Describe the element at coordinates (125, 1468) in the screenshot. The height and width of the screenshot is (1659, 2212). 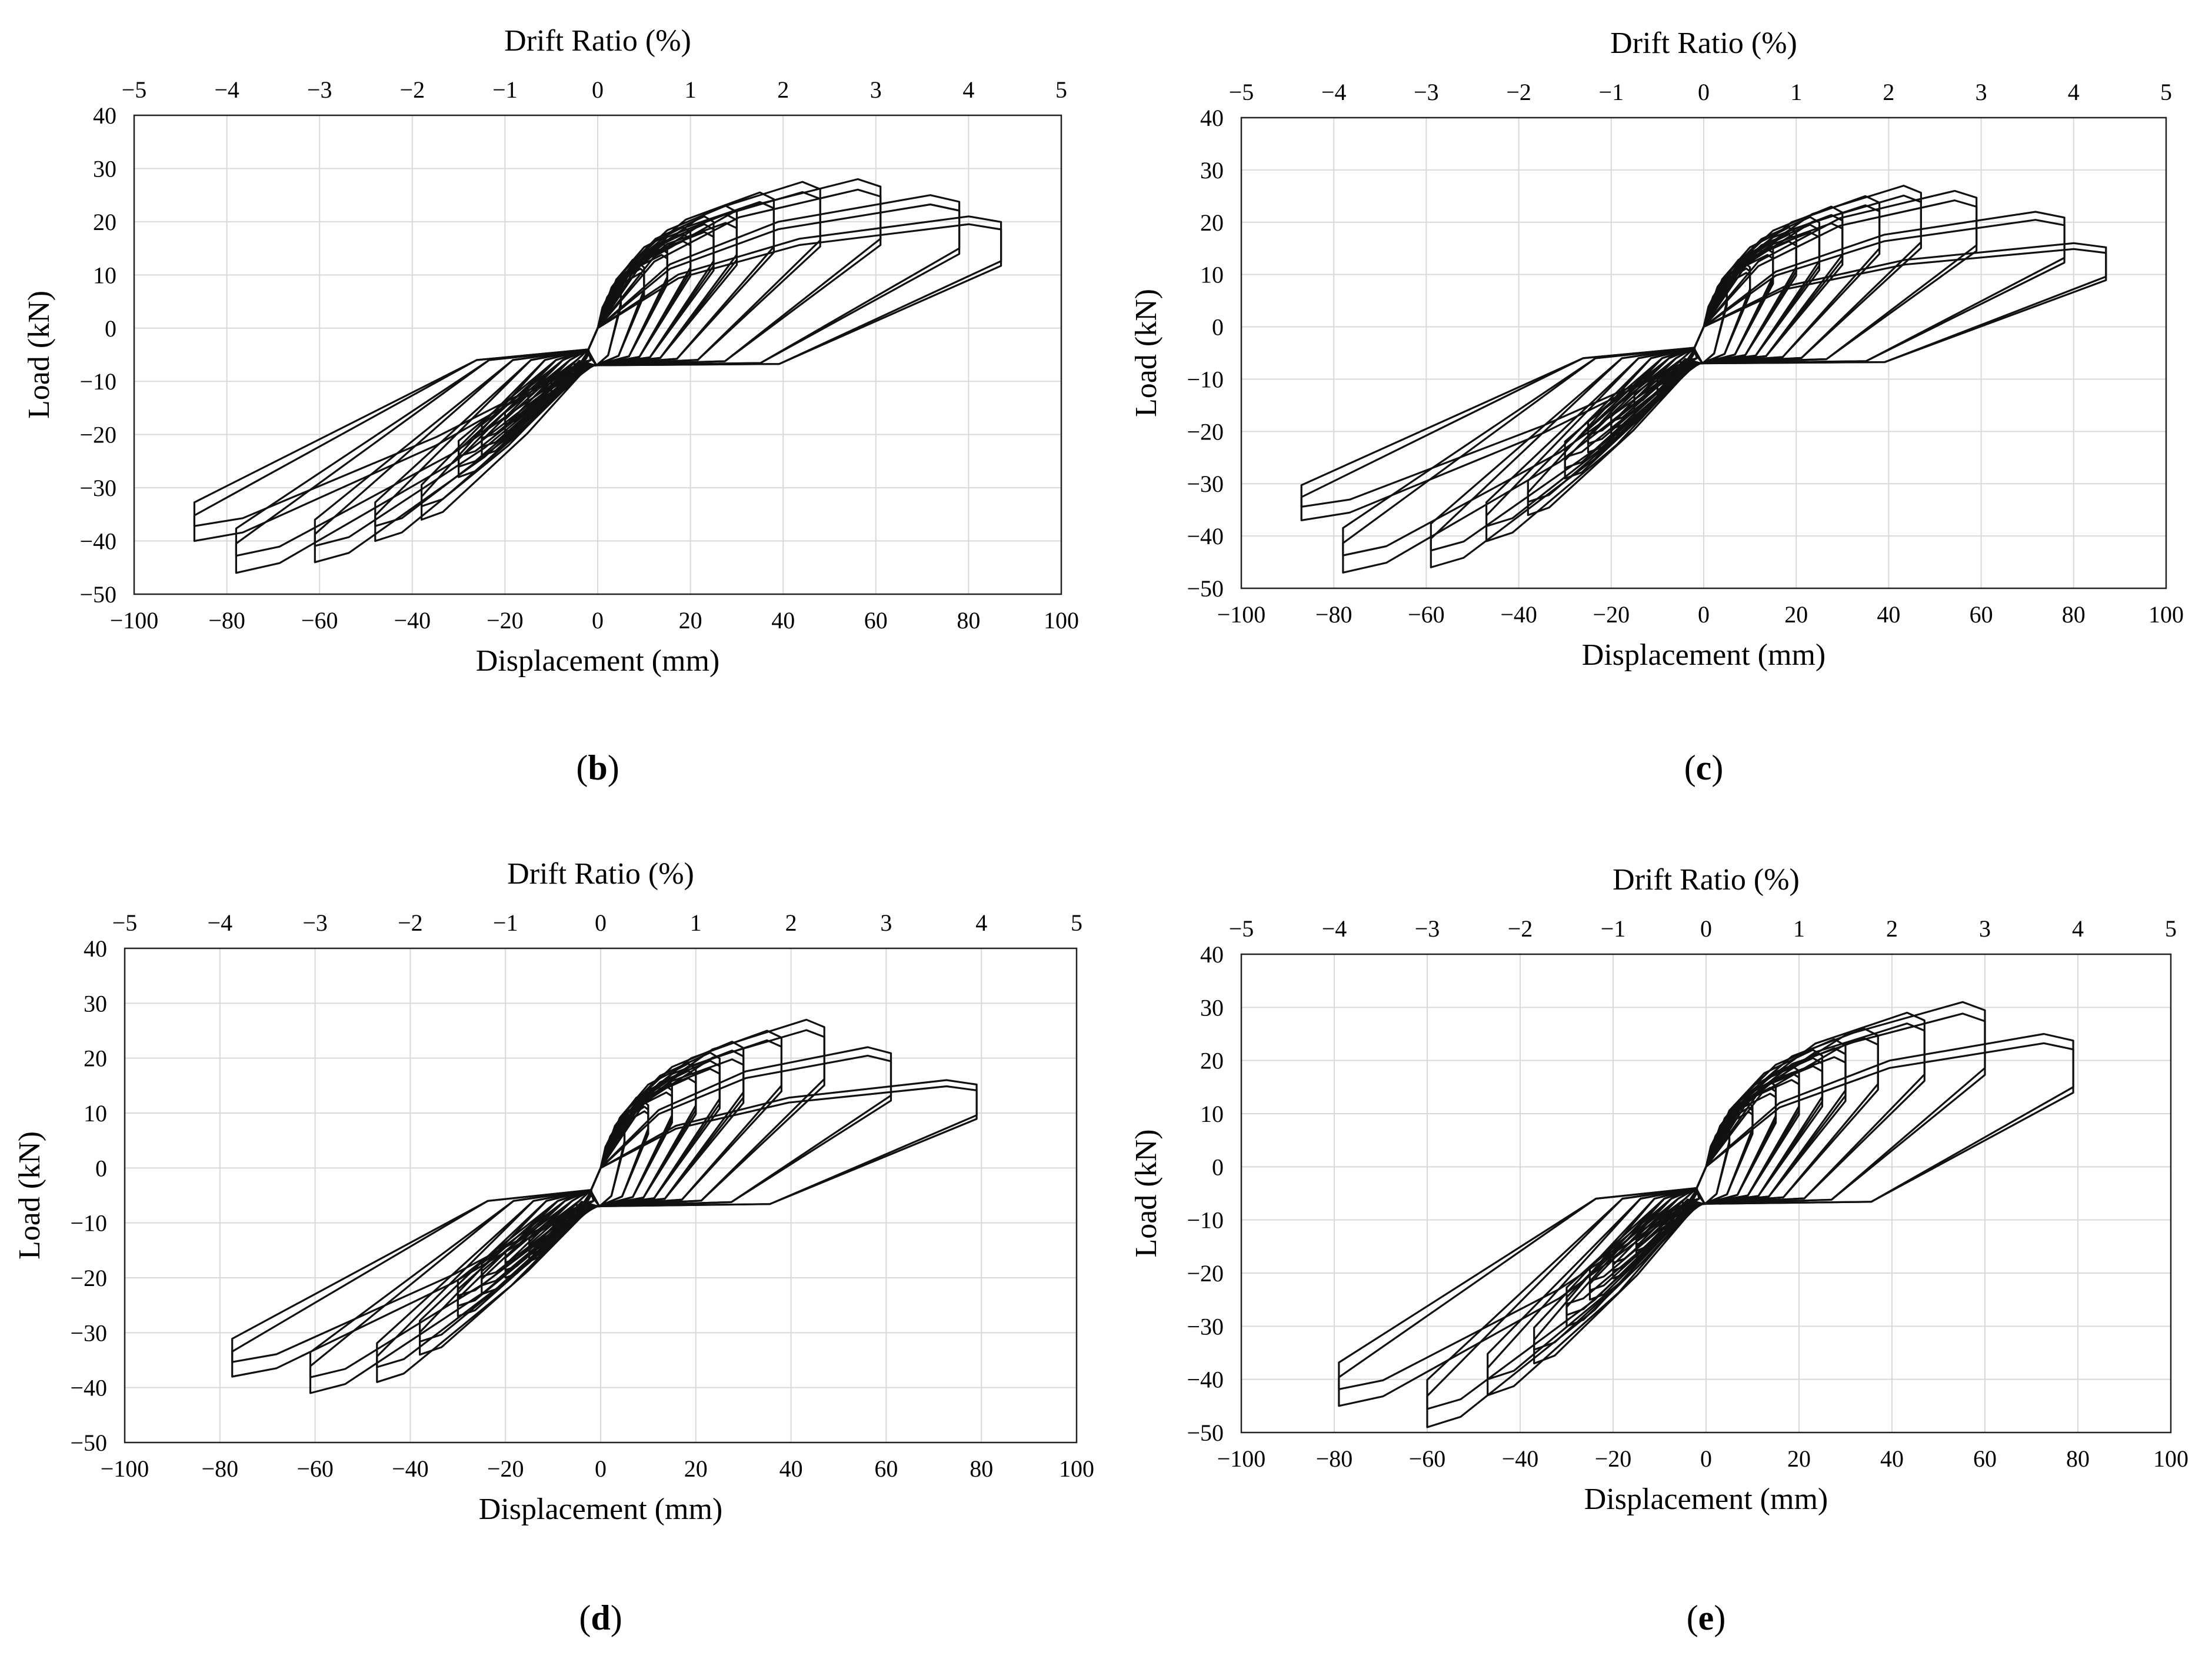
I see `x-tick-label: −100` at that location.